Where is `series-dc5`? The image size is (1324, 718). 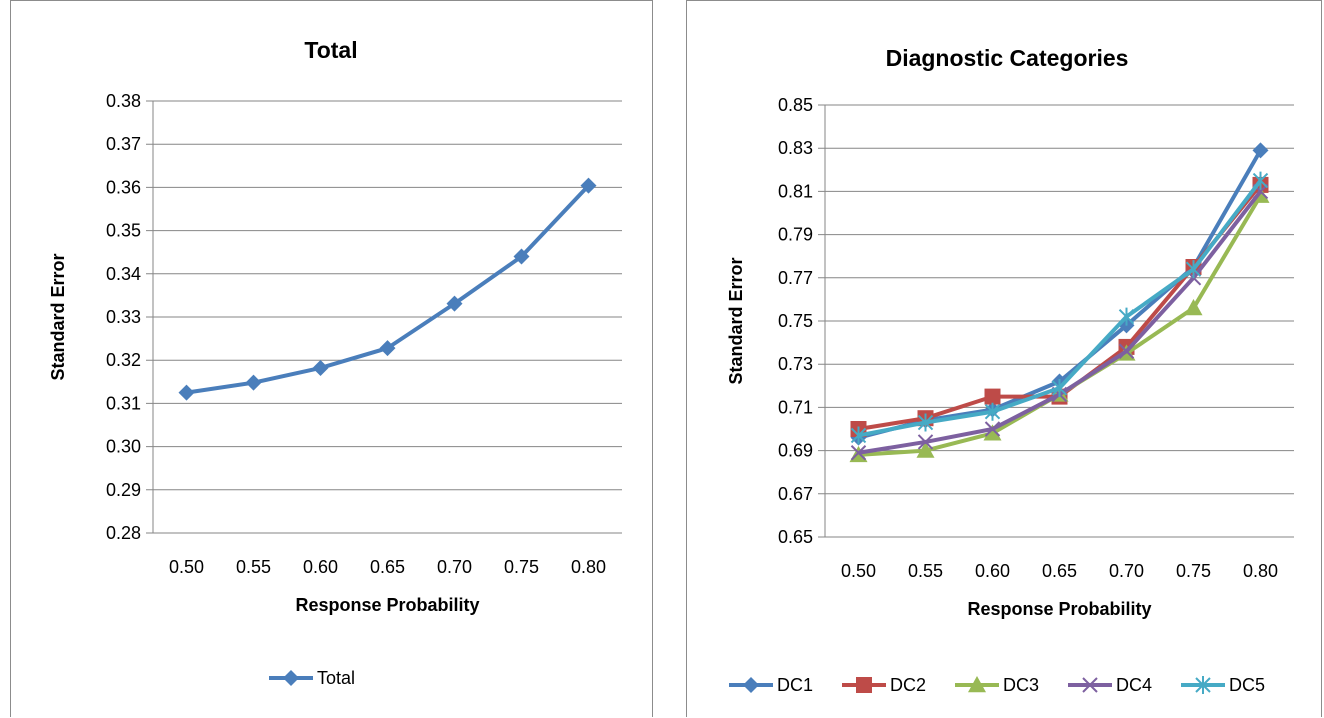 series-dc5 is located at coordinates (1059, 308).